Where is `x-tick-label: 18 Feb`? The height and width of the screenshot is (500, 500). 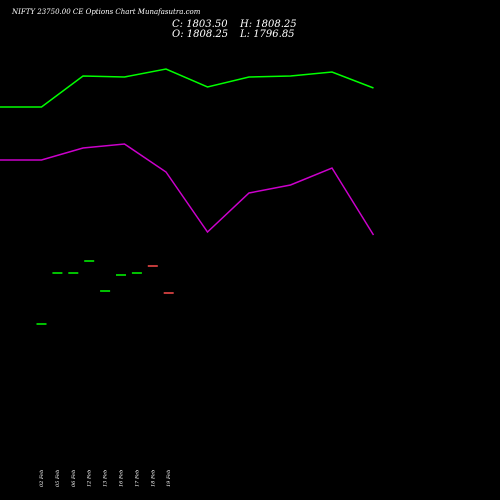
x-tick-label: 18 Feb is located at coordinates (153, 478).